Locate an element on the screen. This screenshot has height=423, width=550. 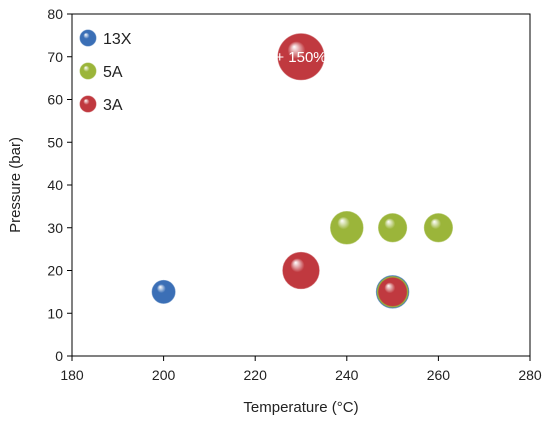
y-tick-label: 80 is located at coordinates (55, 14).